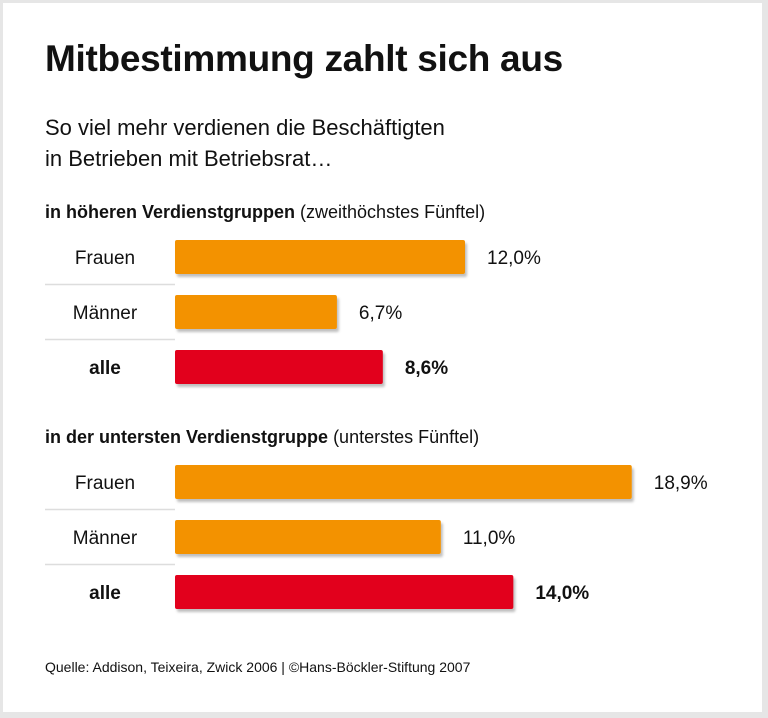  I want to click on value-label: 6,7%, so click(380, 313).